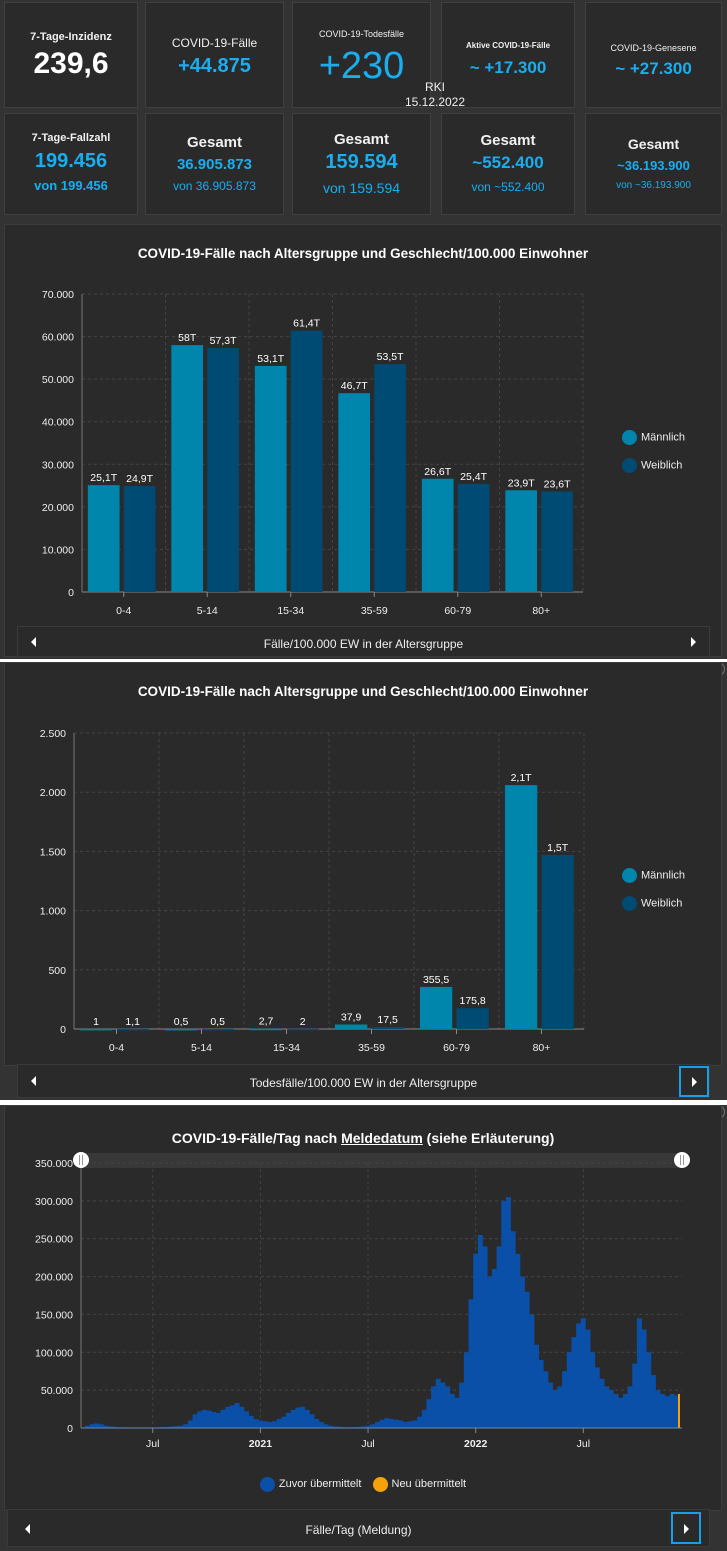 The height and width of the screenshot is (1551, 727). What do you see at coordinates (653, 164) in the screenshot?
I see `kpi-card-genesene-gesamt: Gesamt ~36.193.900 von ~36.193.900` at bounding box center [653, 164].